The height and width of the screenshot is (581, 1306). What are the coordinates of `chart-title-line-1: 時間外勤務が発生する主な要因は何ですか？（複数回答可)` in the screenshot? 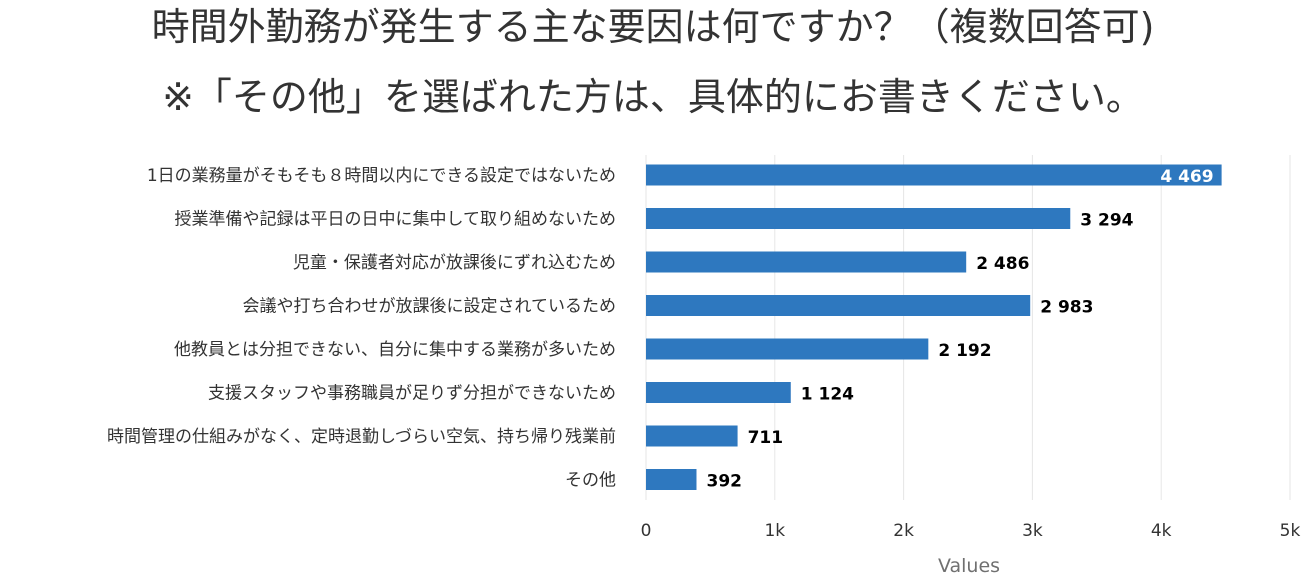 It's located at (653, 27).